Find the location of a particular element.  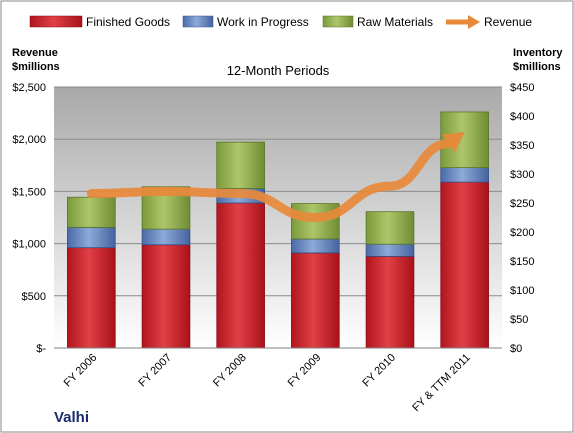

right-tick-label: $400 is located at coordinates (522, 117).